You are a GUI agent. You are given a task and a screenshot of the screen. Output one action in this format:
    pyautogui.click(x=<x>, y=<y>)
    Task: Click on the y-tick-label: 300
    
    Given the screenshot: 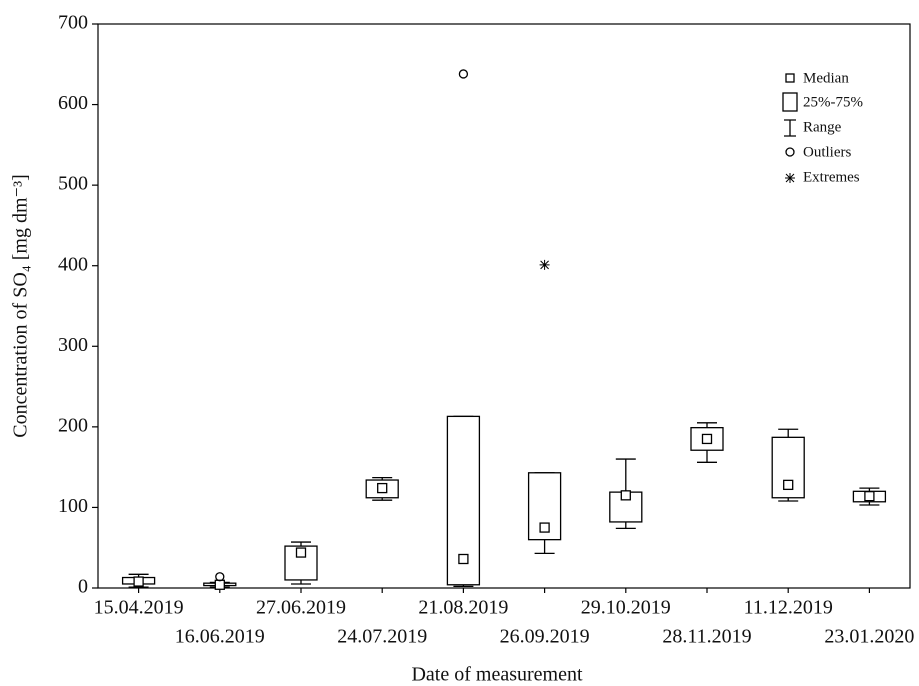 What is the action you would take?
    pyautogui.click(x=73, y=345)
    